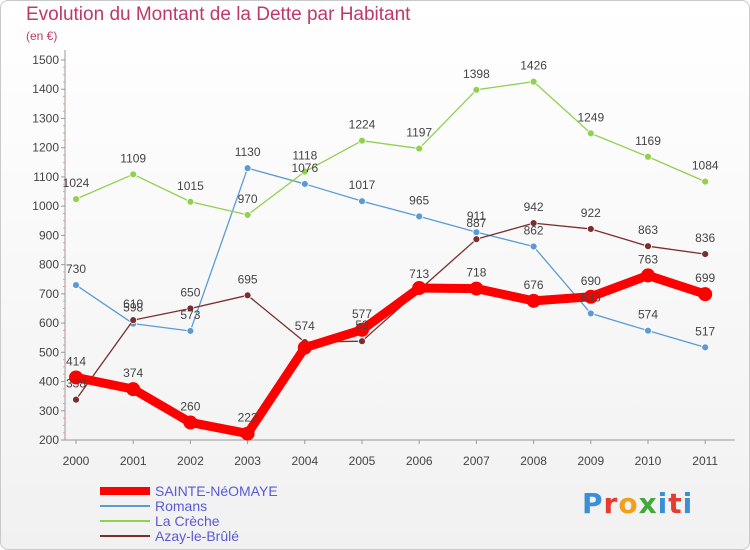  Describe the element at coordinates (45, 118) in the screenshot. I see `y-tick-label: 1300` at that location.